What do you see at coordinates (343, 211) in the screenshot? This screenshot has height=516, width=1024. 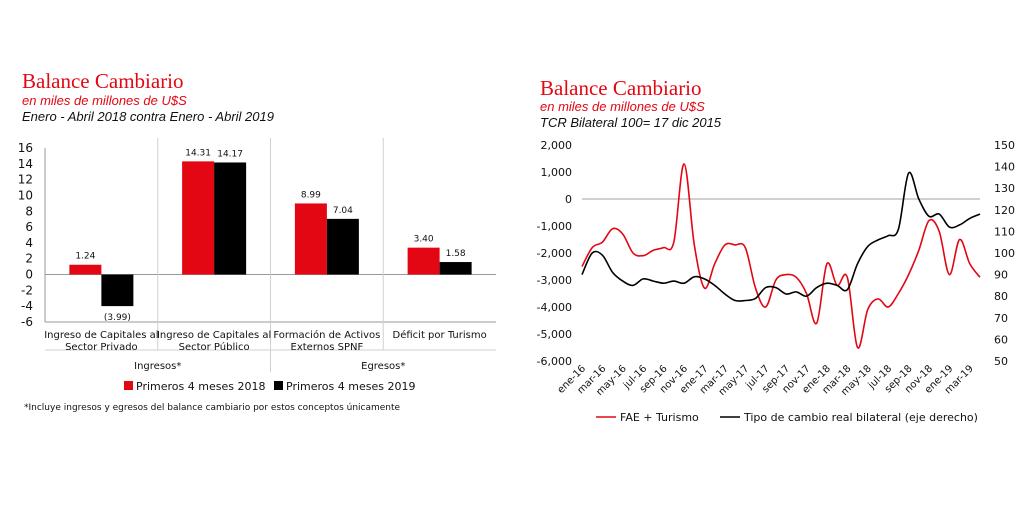 I see `bar-data-label: 7.04` at bounding box center [343, 211].